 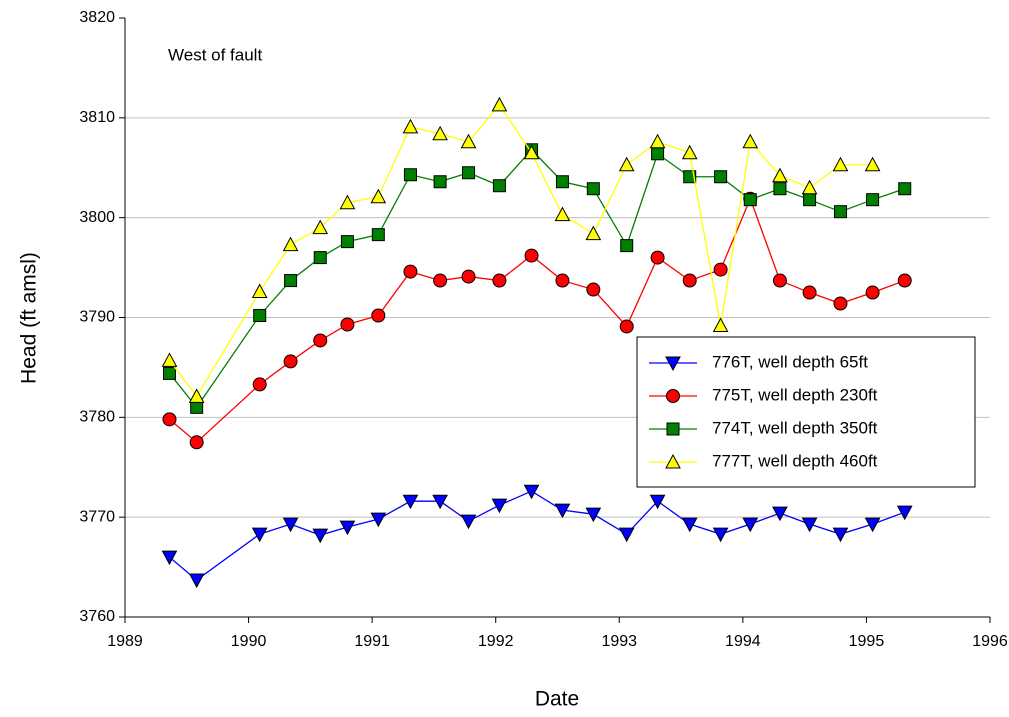 I want to click on y-tick-label: 3760, so click(x=97, y=616).